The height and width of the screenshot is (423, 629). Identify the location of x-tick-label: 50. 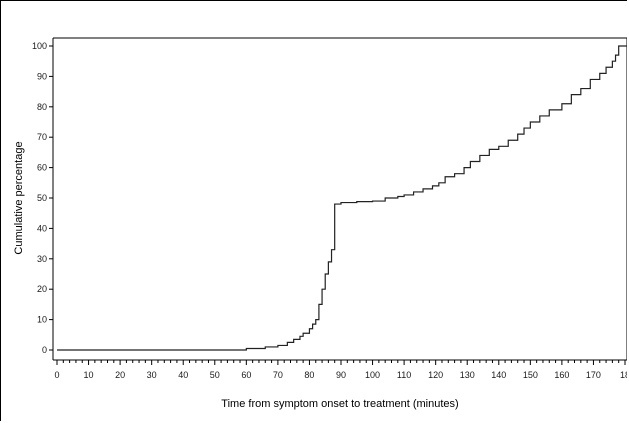
(215, 375).